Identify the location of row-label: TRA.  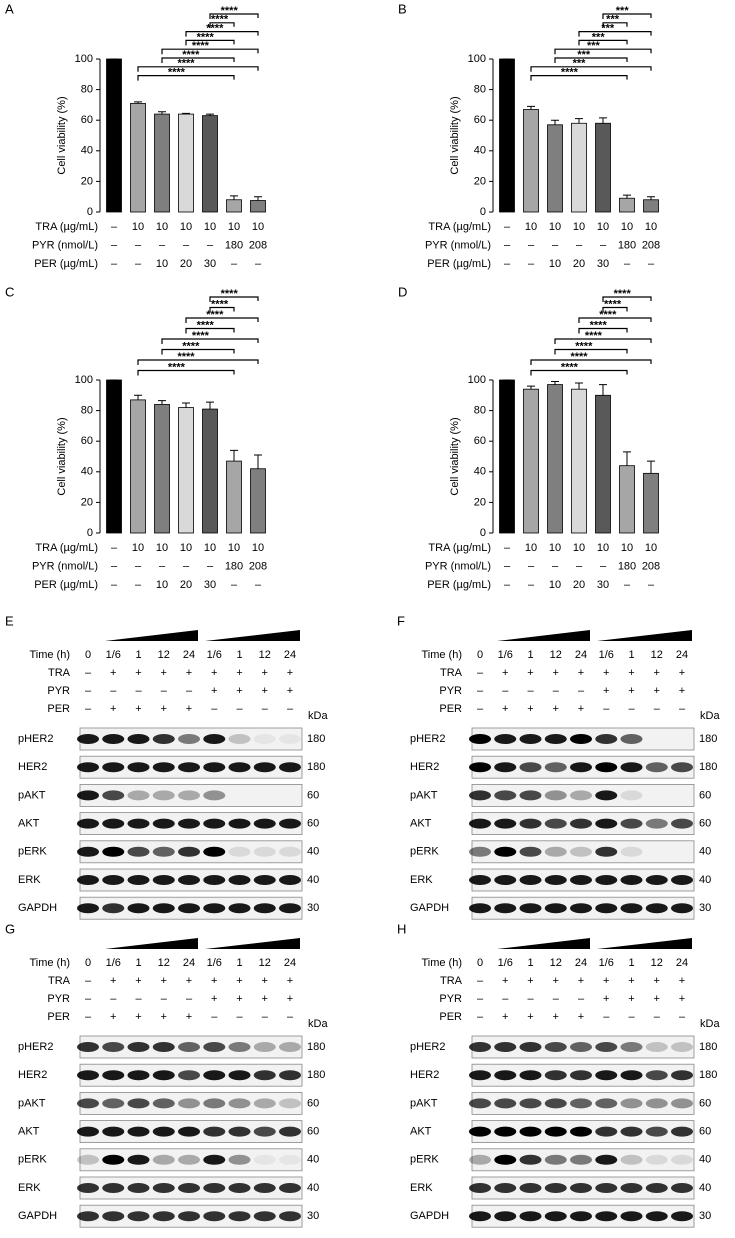
(451, 673).